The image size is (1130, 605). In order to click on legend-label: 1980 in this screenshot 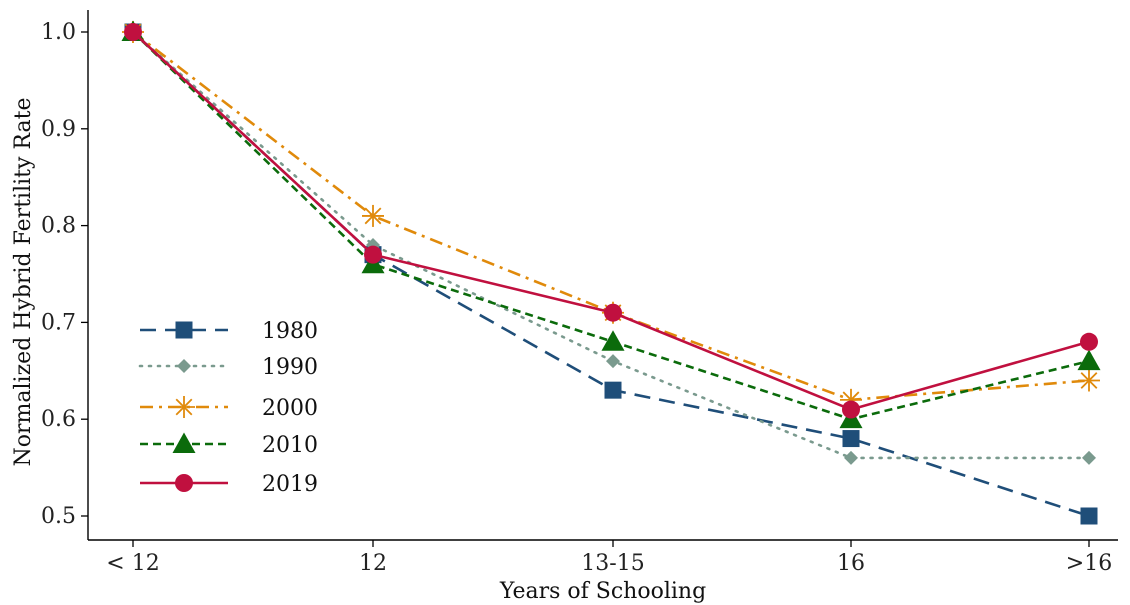, I will do `click(290, 331)`.